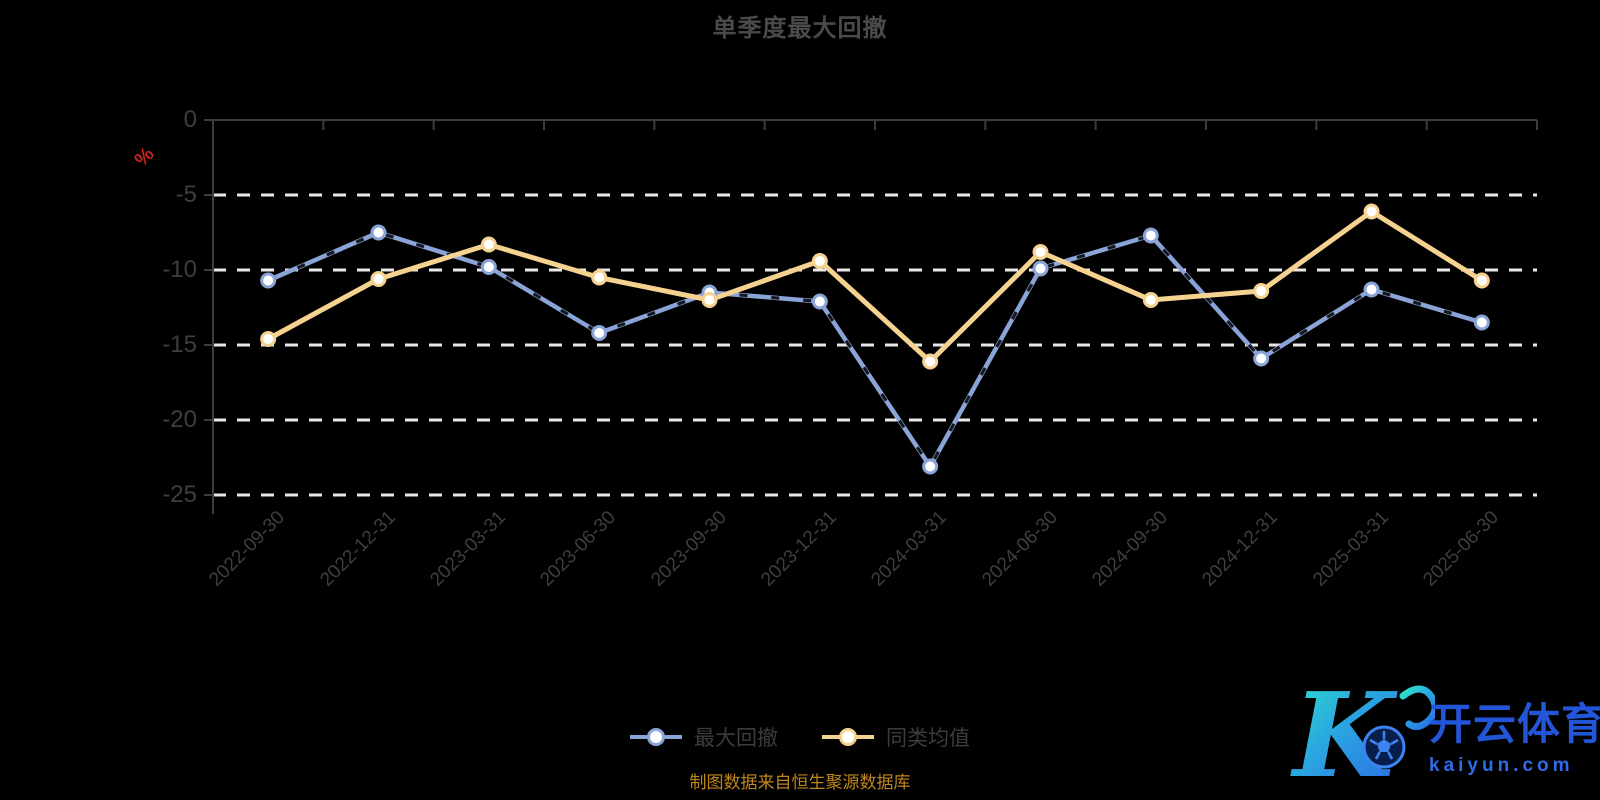 Image resolution: width=1600 pixels, height=800 pixels. What do you see at coordinates (736, 738) in the screenshot?
I see `legend-label: 最大回撤` at bounding box center [736, 738].